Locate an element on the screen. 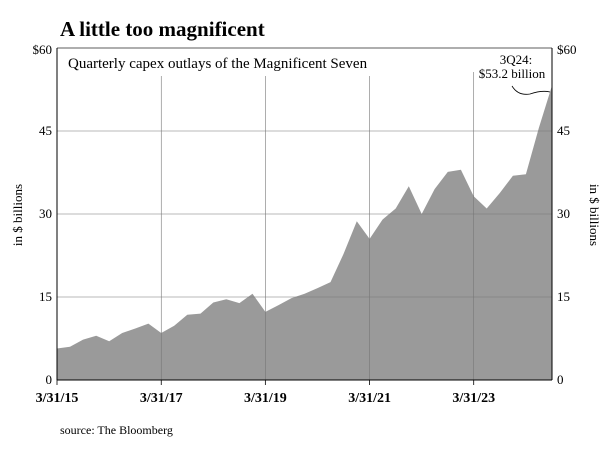 Image resolution: width=612 pixels, height=461 pixels. y-tick-label-right: 30 is located at coordinates (563, 213).